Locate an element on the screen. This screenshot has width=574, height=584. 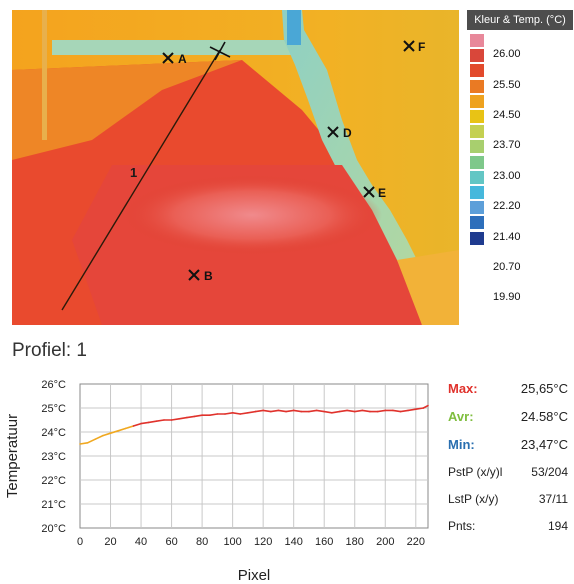
max-value: 25,65°C is located at coordinates (544, 388).